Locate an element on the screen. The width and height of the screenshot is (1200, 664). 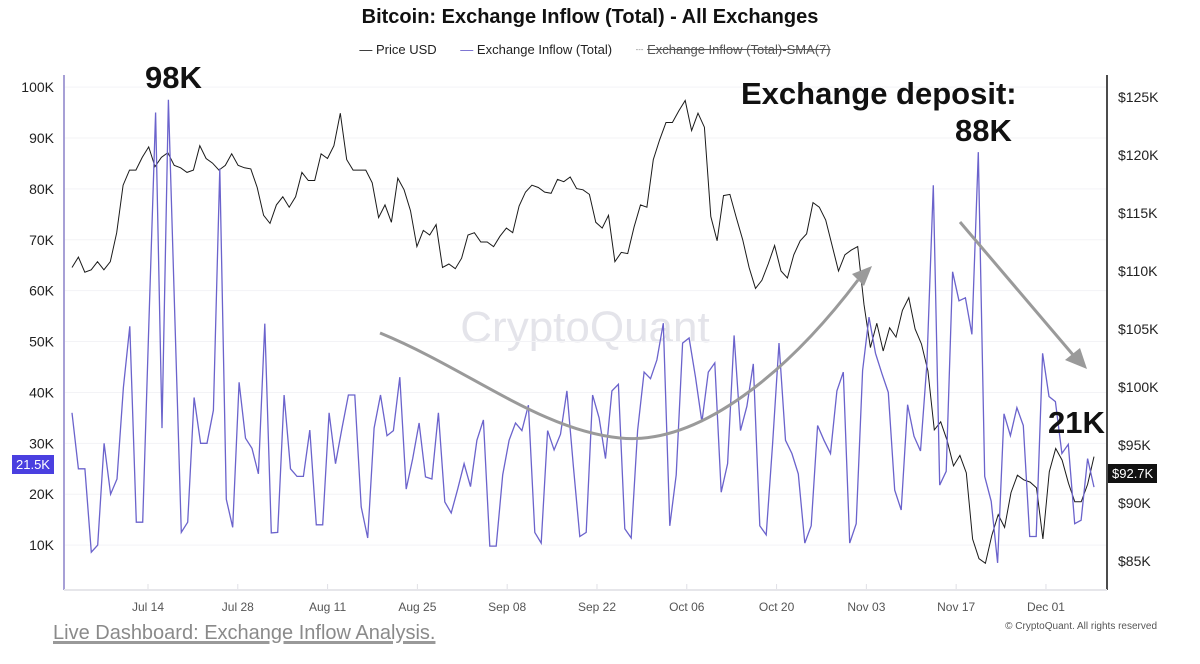
inflow-current-badge: 21.5K is located at coordinates (33, 464).